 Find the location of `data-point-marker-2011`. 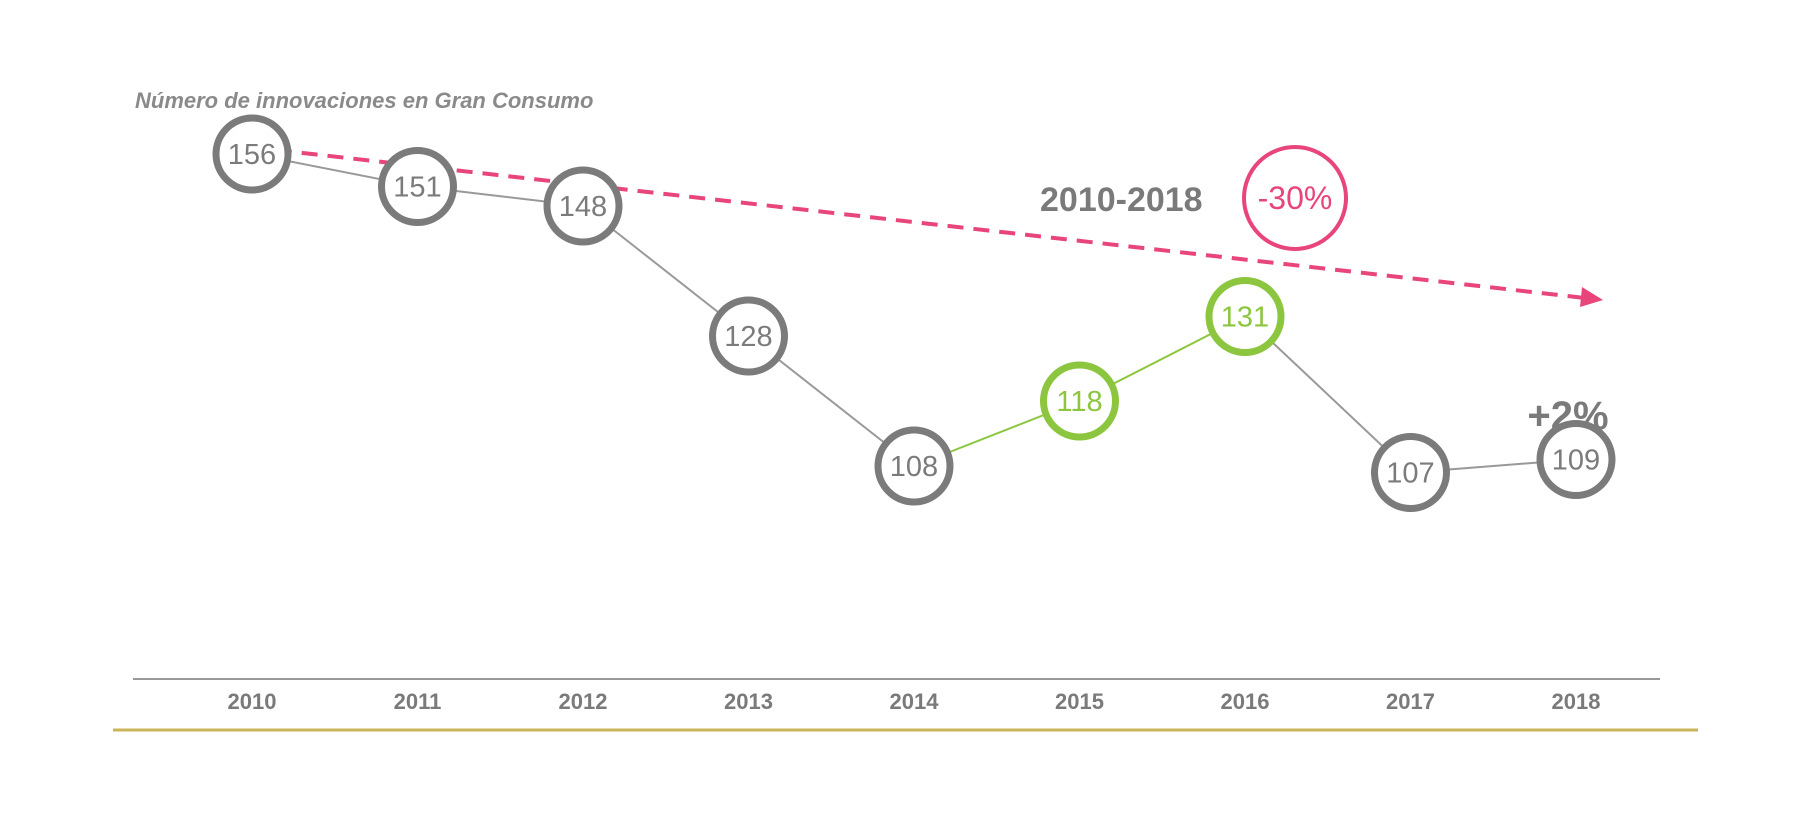

data-point-marker-2011 is located at coordinates (417, 186).